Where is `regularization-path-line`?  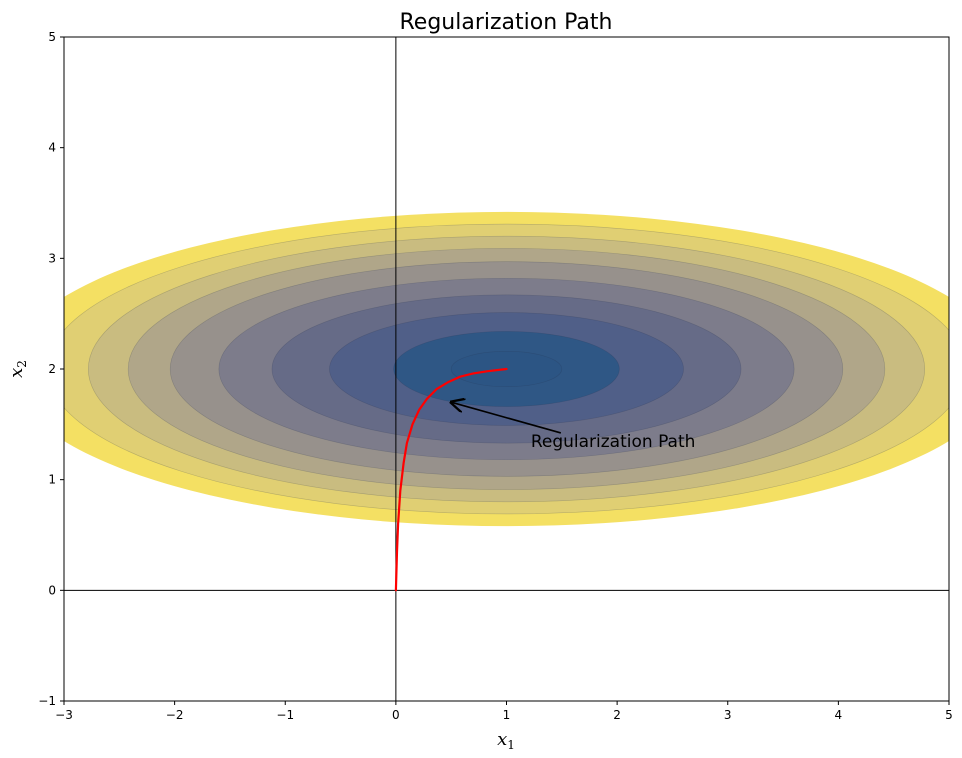
regularization-path-line is located at coordinates (451, 479).